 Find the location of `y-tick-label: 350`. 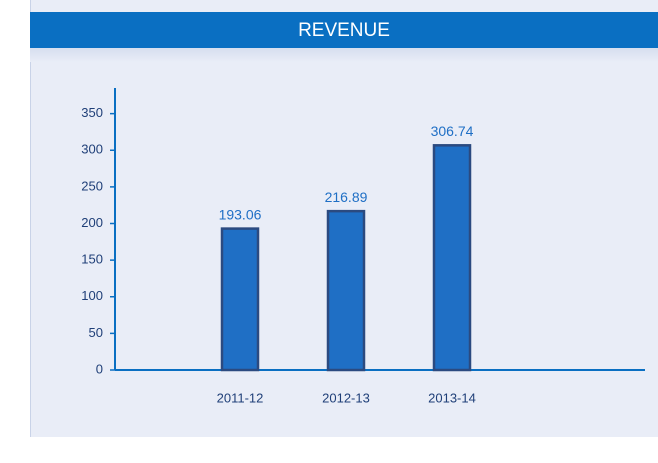

y-tick-label: 350 is located at coordinates (92, 112).